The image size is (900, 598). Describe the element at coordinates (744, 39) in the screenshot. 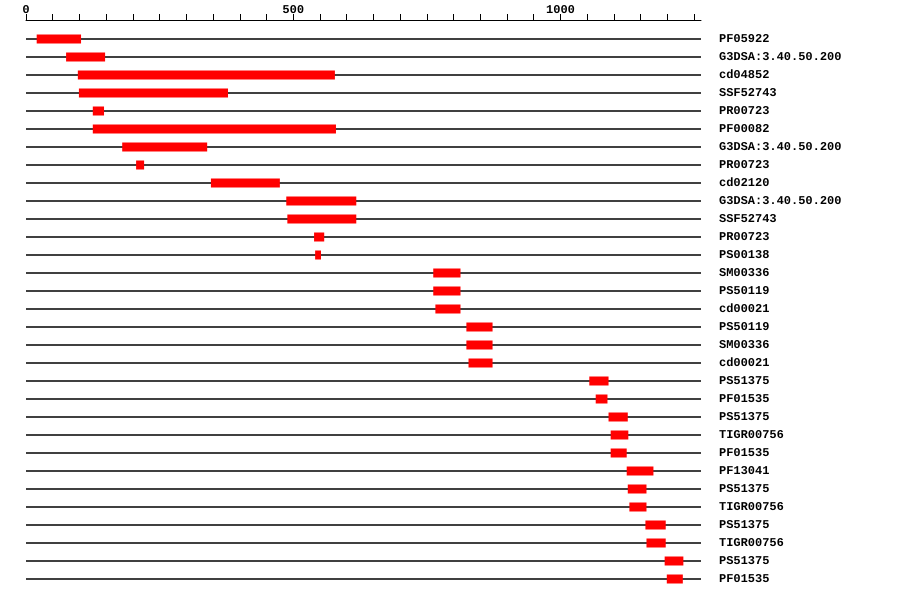

I see `y-tick-label: PF05922` at that location.